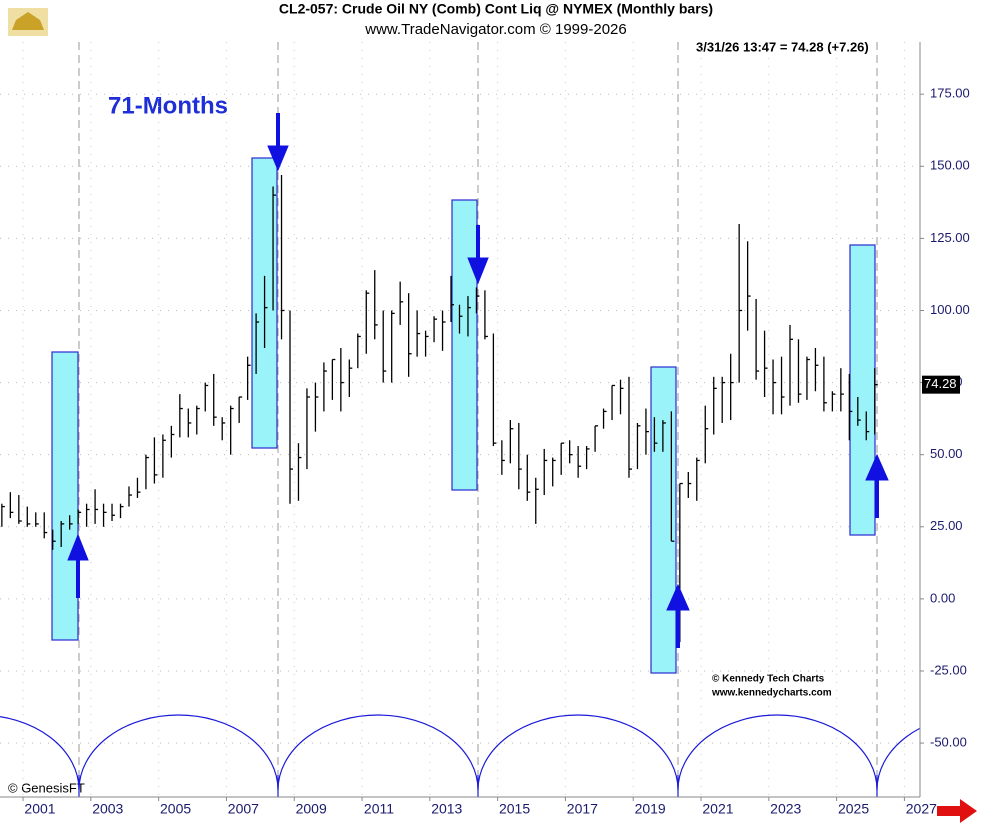 This screenshot has width=993, height=831. What do you see at coordinates (311, 809) in the screenshot?
I see `x-tick-label: 2009` at bounding box center [311, 809].